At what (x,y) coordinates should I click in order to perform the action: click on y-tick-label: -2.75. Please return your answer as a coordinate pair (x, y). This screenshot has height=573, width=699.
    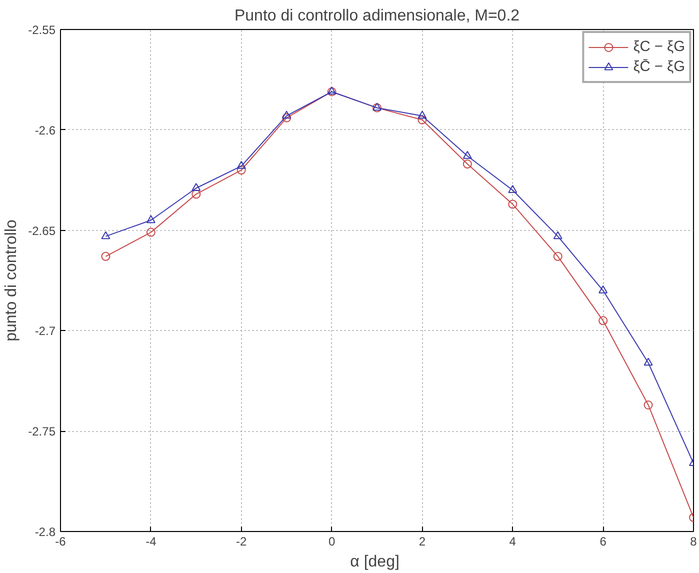
    Looking at the image, I should click on (42, 431).